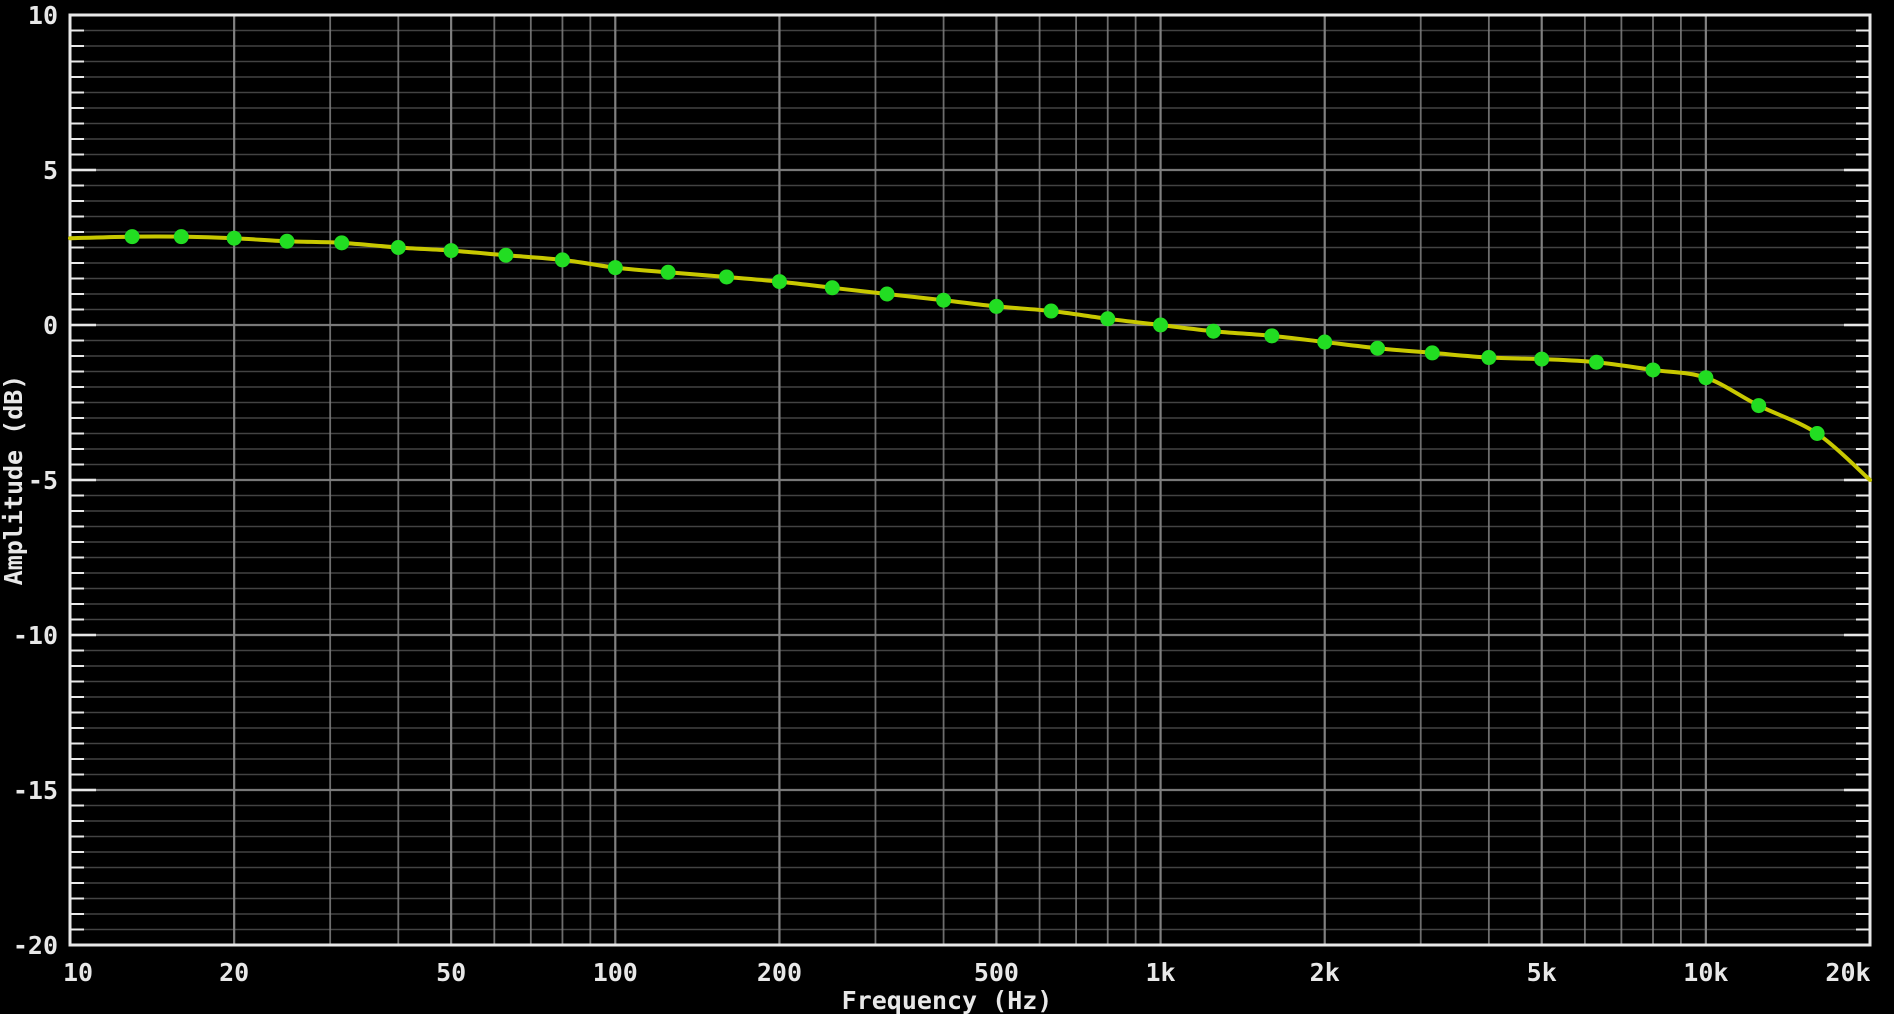 The width and height of the screenshot is (1894, 1014). What do you see at coordinates (779, 972) in the screenshot?
I see `x-tick-label: 200` at bounding box center [779, 972].